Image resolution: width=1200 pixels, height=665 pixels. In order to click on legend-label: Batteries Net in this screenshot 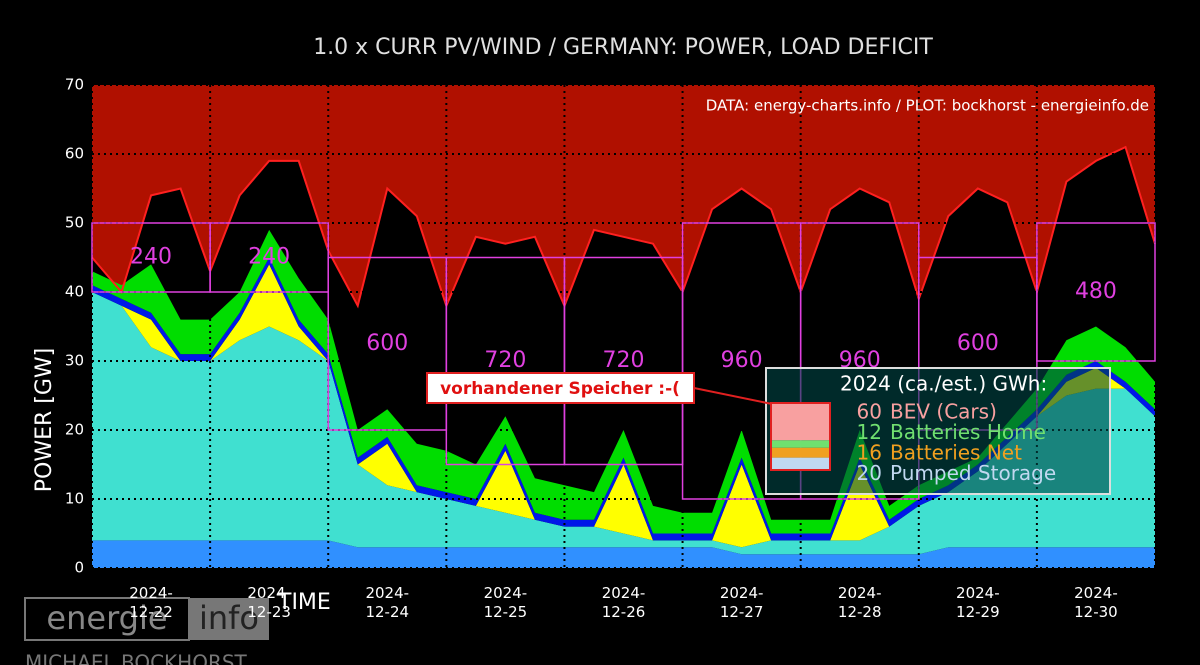, I will do `click(956, 453)`.